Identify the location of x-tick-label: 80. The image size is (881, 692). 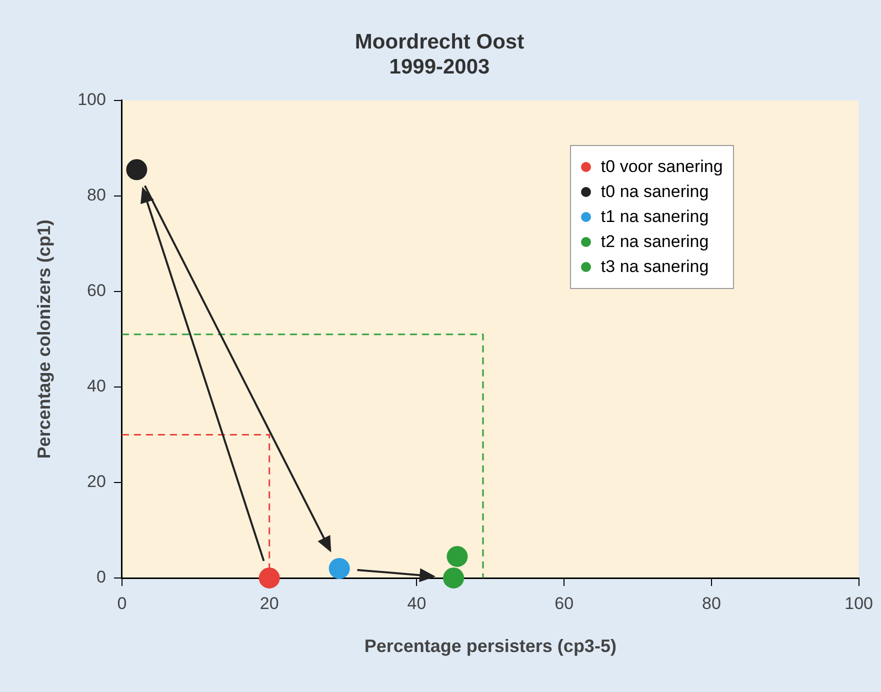
(711, 603).